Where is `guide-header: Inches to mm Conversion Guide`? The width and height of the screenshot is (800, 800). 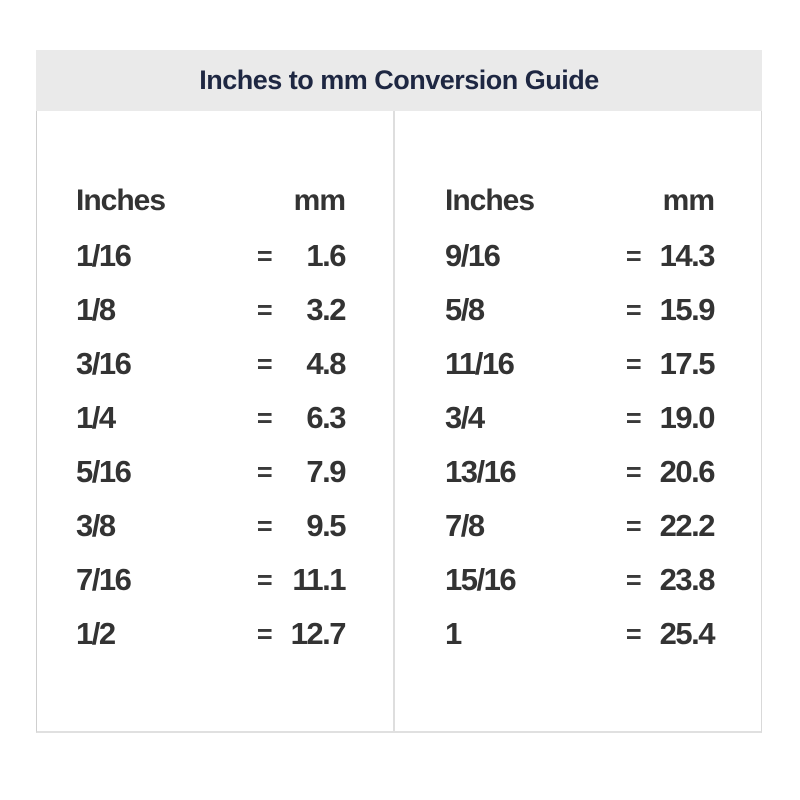 guide-header: Inches to mm Conversion Guide is located at coordinates (399, 80).